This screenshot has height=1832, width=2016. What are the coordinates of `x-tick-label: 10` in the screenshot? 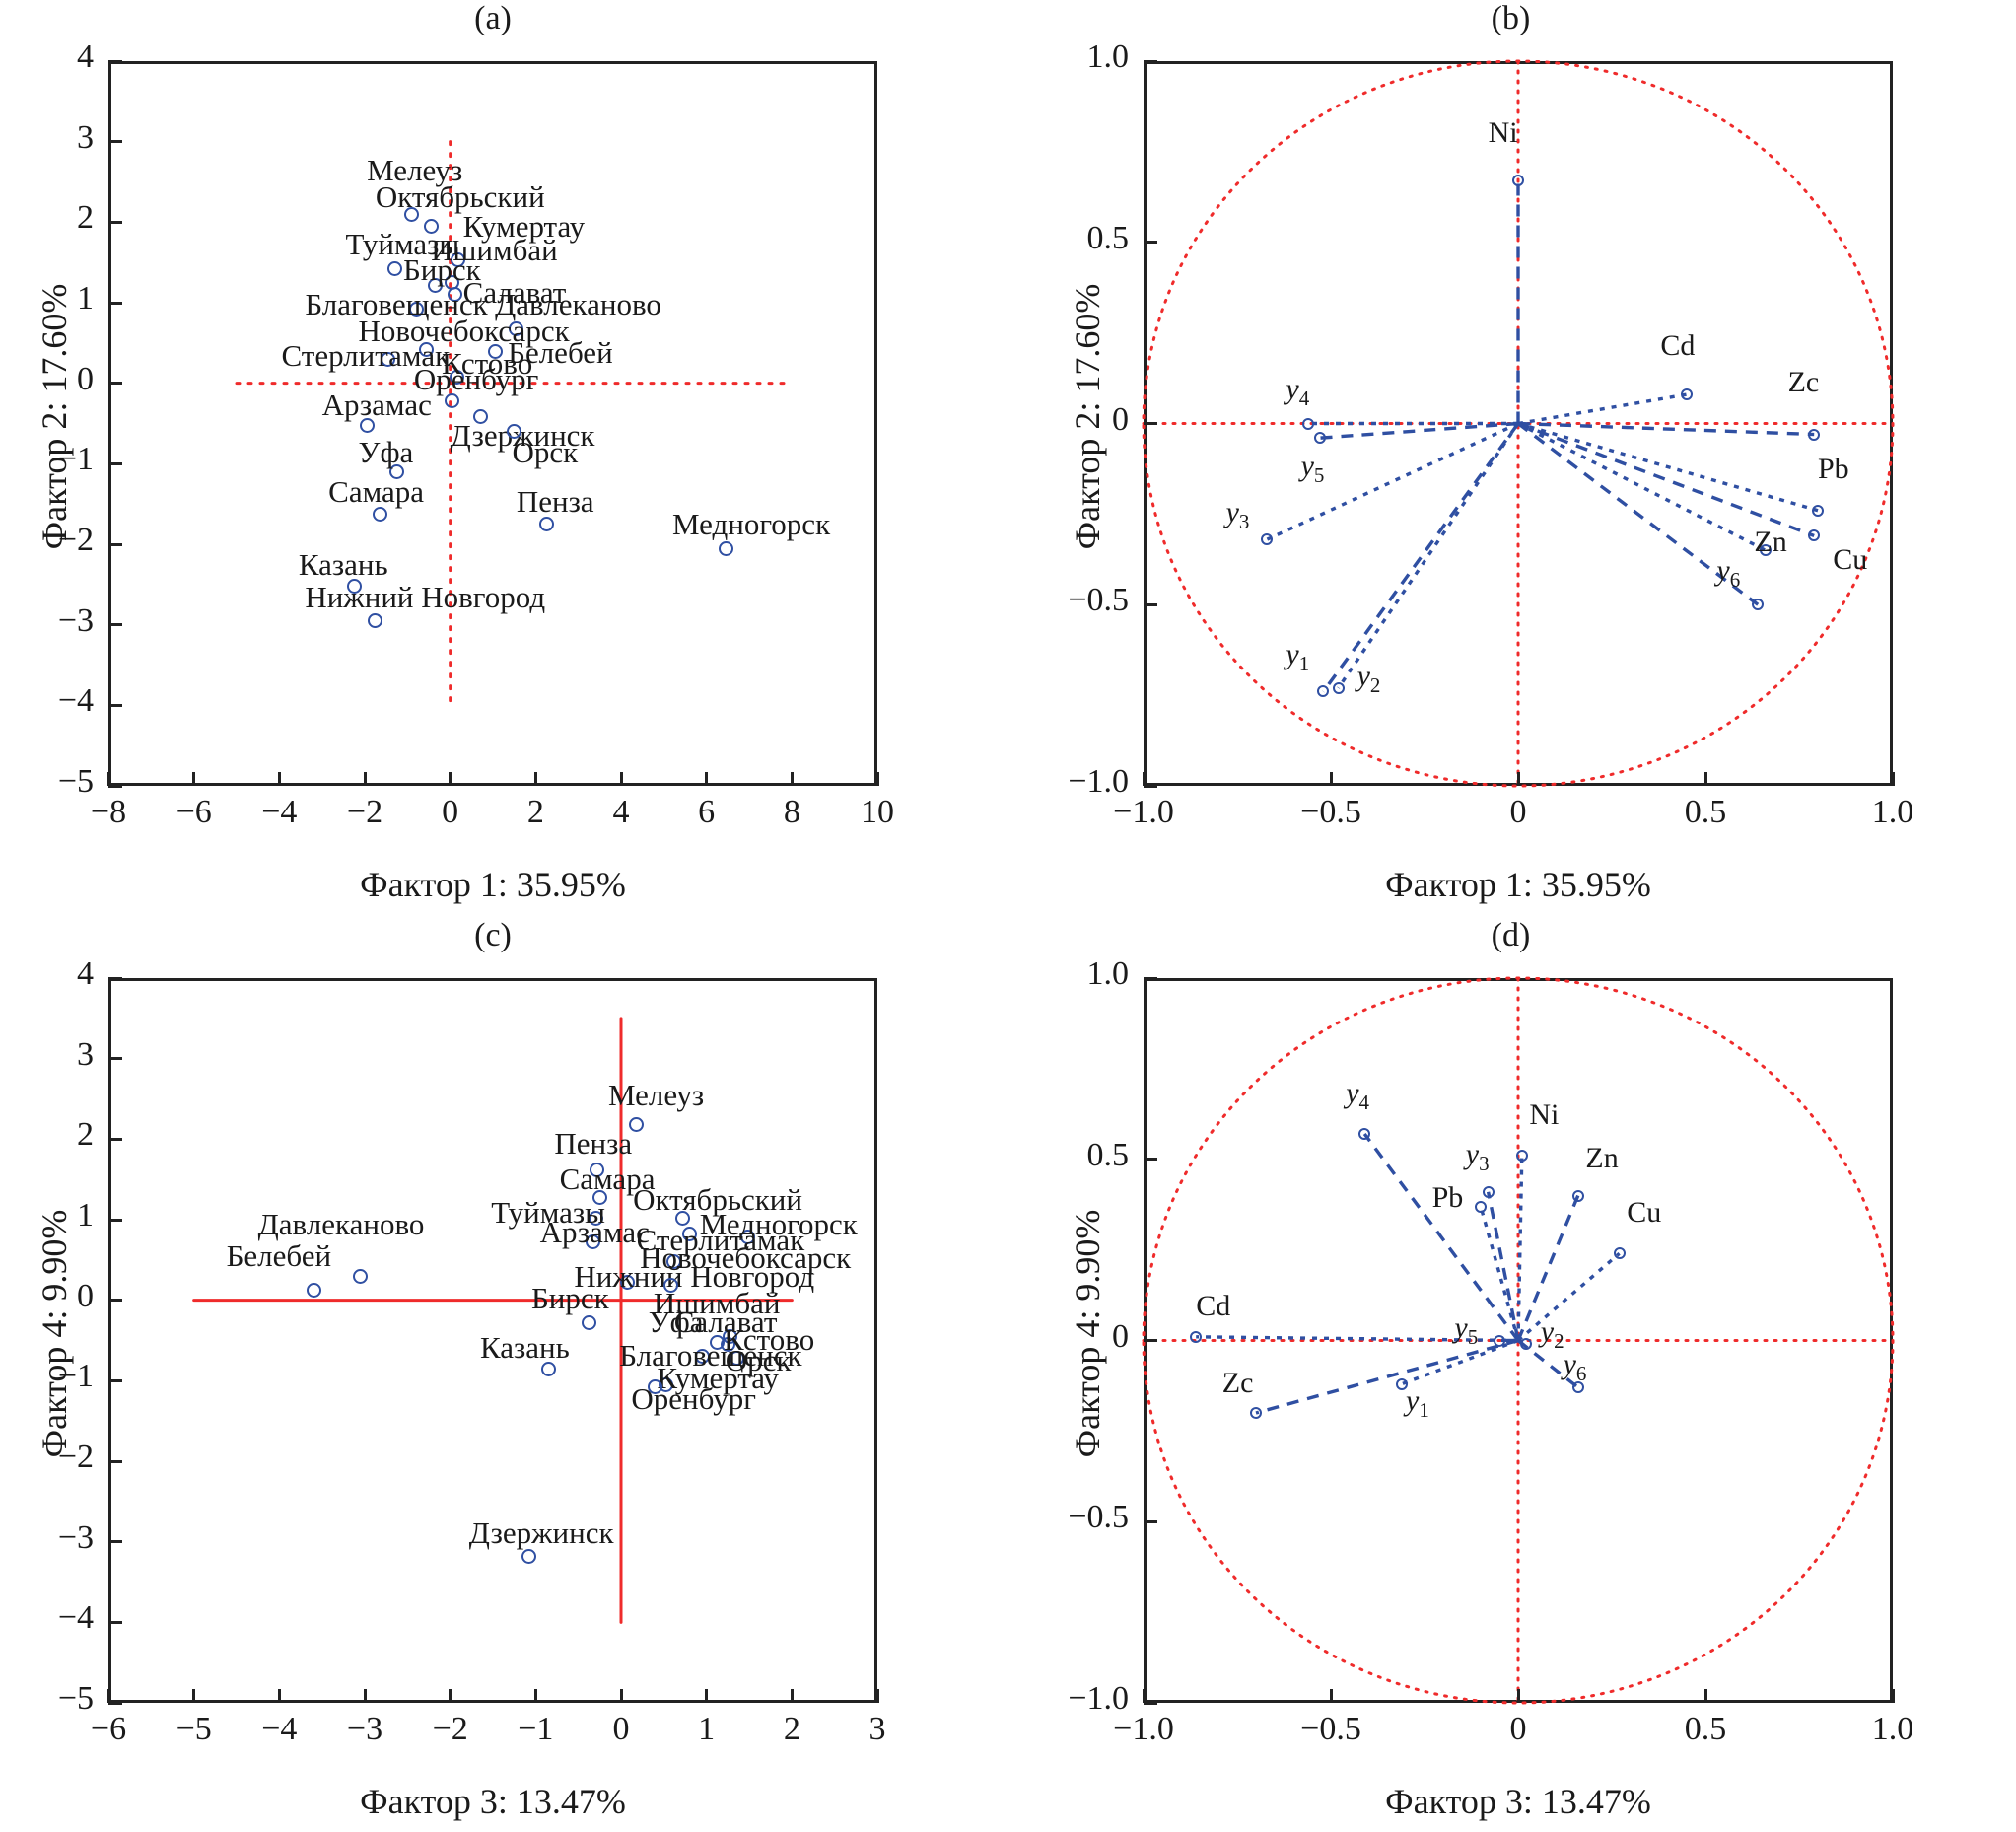 It's located at (877, 812).